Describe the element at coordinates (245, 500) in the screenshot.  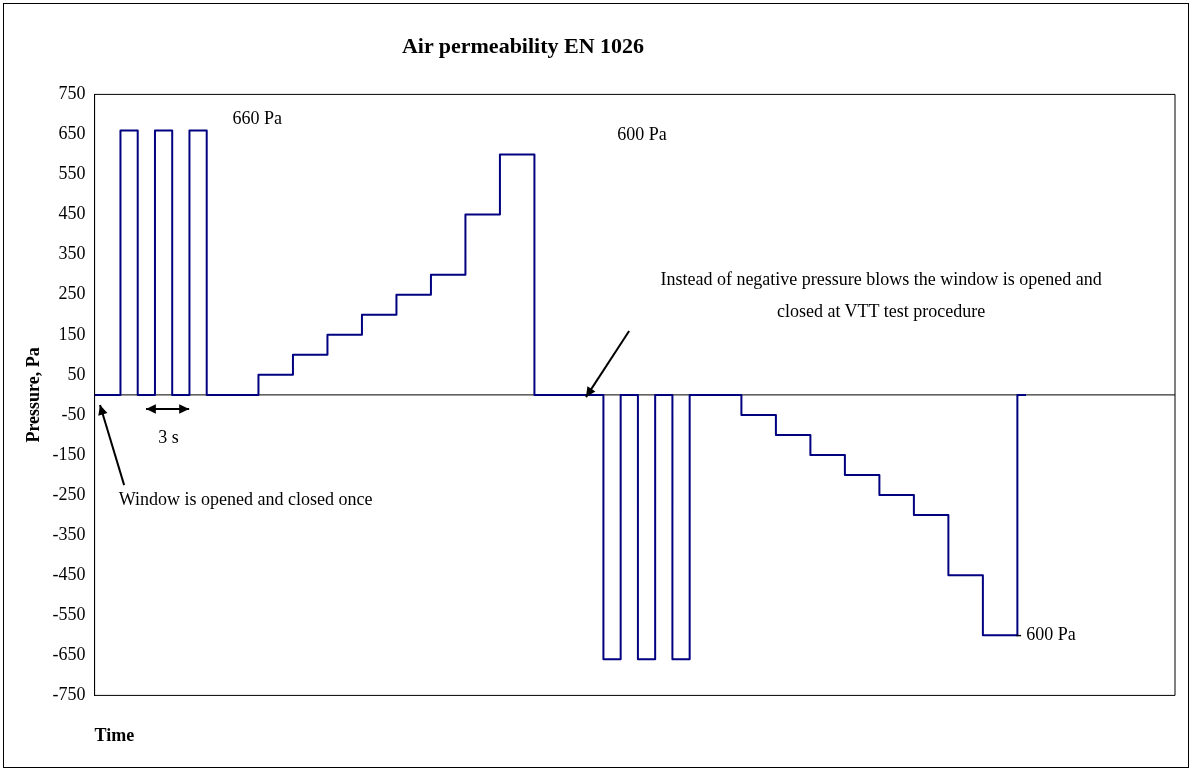
I see `annotation: Window is opened and closed once` at that location.